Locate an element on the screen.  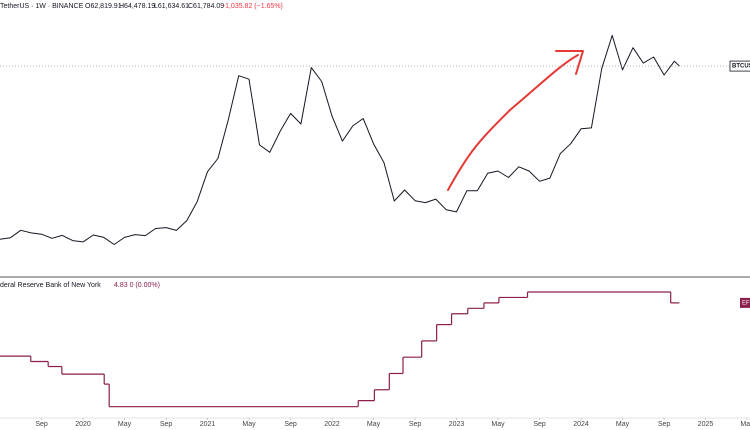
x-tick-label: 2022 is located at coordinates (332, 424).